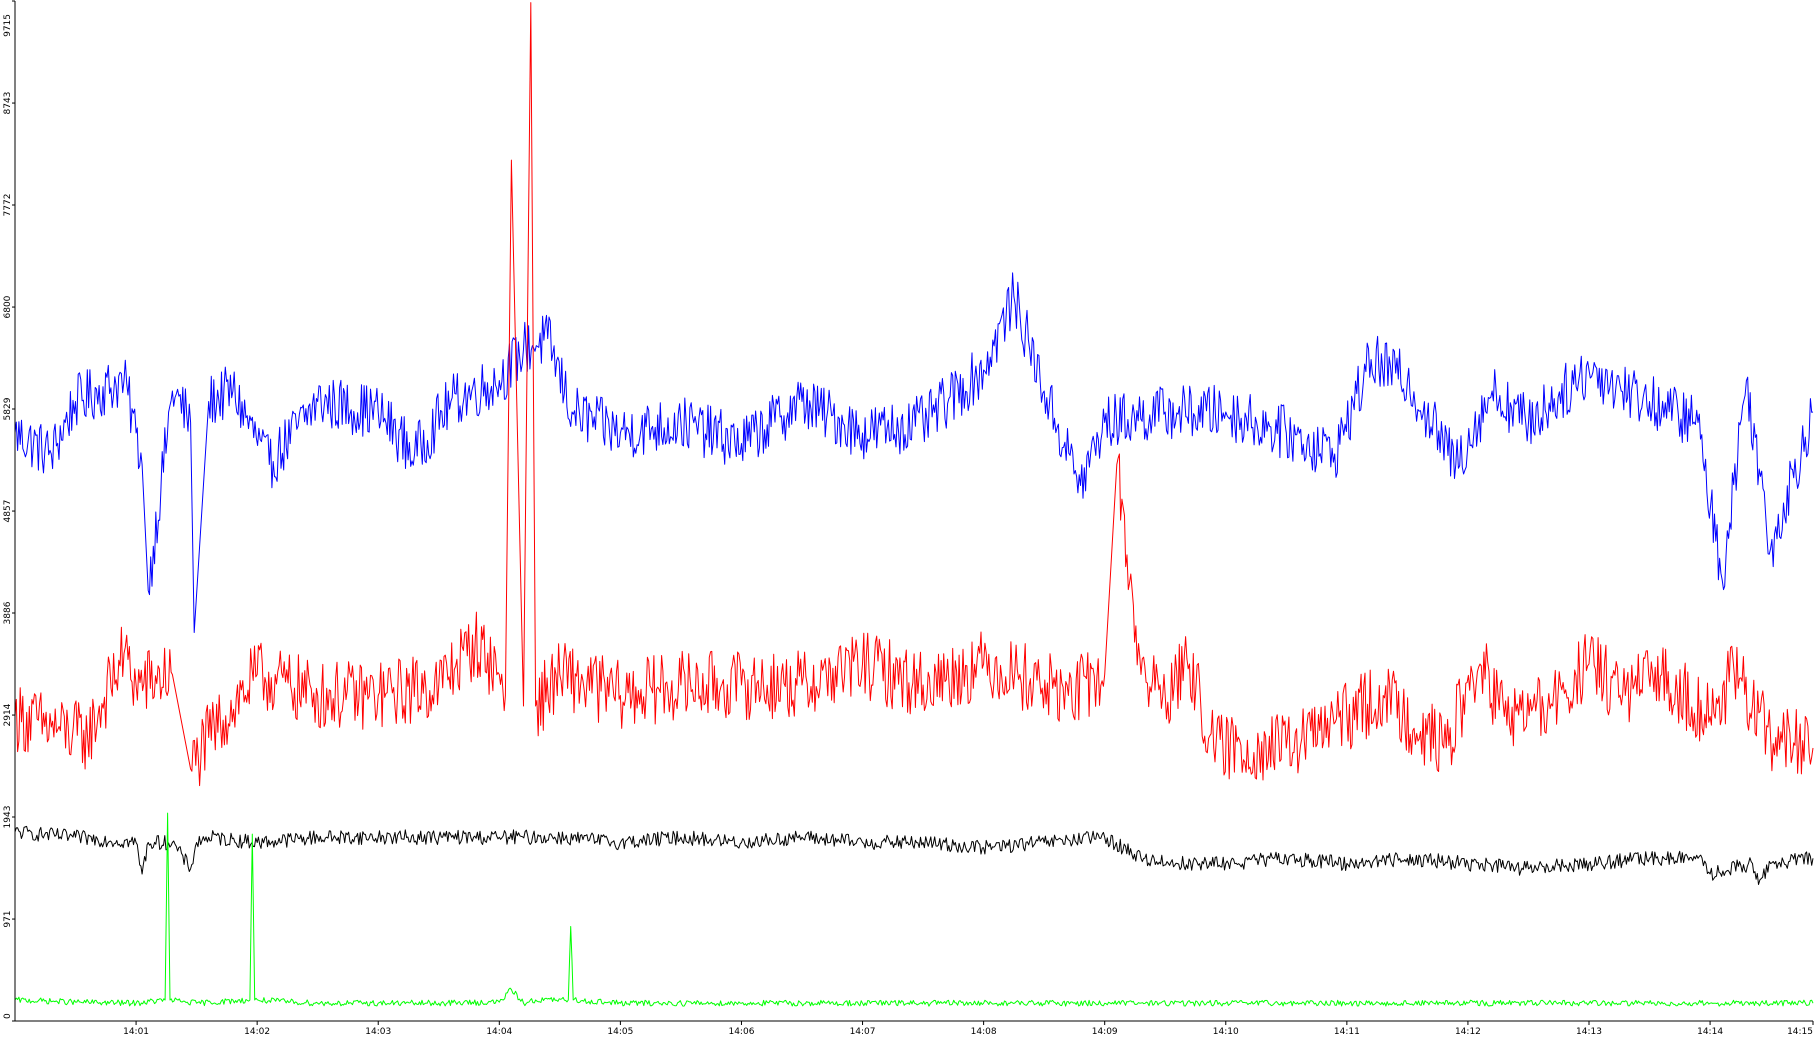 The height and width of the screenshot is (1043, 1815). What do you see at coordinates (1105, 1032) in the screenshot?
I see `x-tick-label: 14:09` at bounding box center [1105, 1032].